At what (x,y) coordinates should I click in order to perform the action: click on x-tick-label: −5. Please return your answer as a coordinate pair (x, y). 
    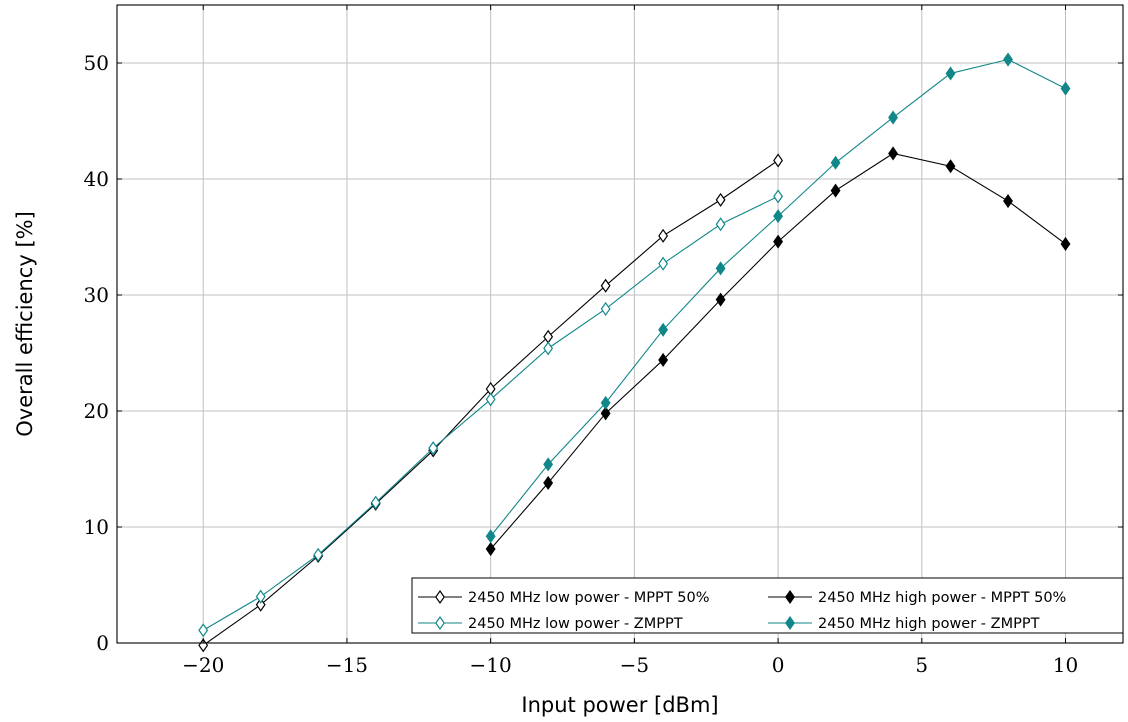
    Looking at the image, I should click on (634, 665).